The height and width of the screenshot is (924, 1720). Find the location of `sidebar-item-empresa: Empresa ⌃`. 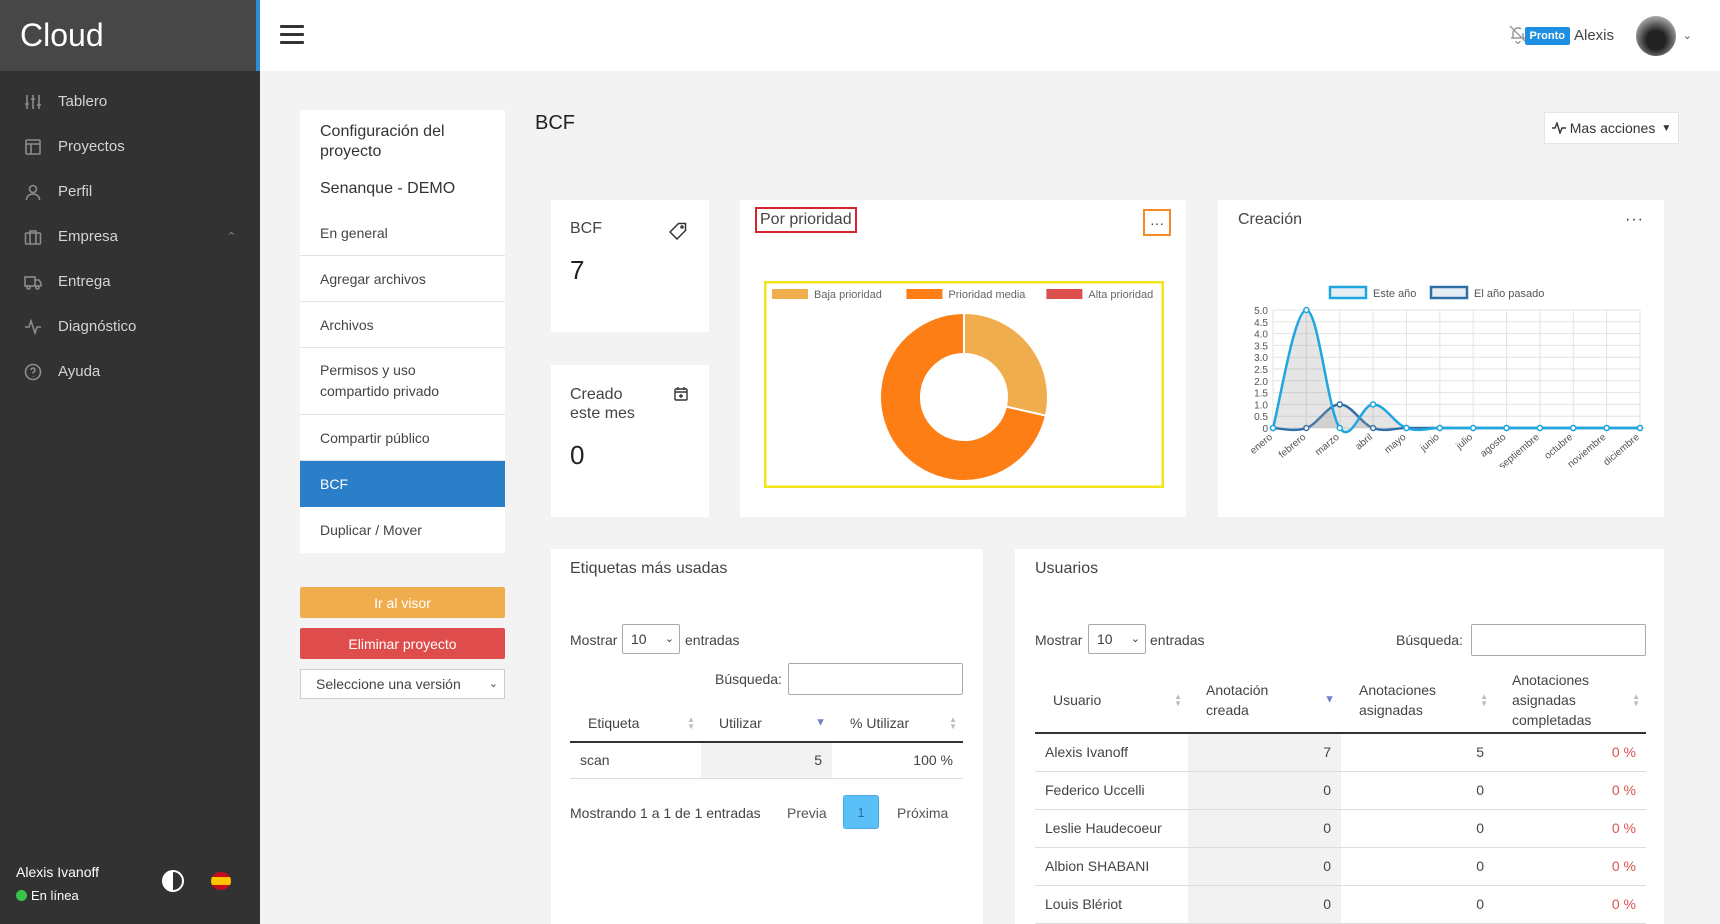

sidebar-item-empresa: Empresa ⌃ is located at coordinates (130, 236).